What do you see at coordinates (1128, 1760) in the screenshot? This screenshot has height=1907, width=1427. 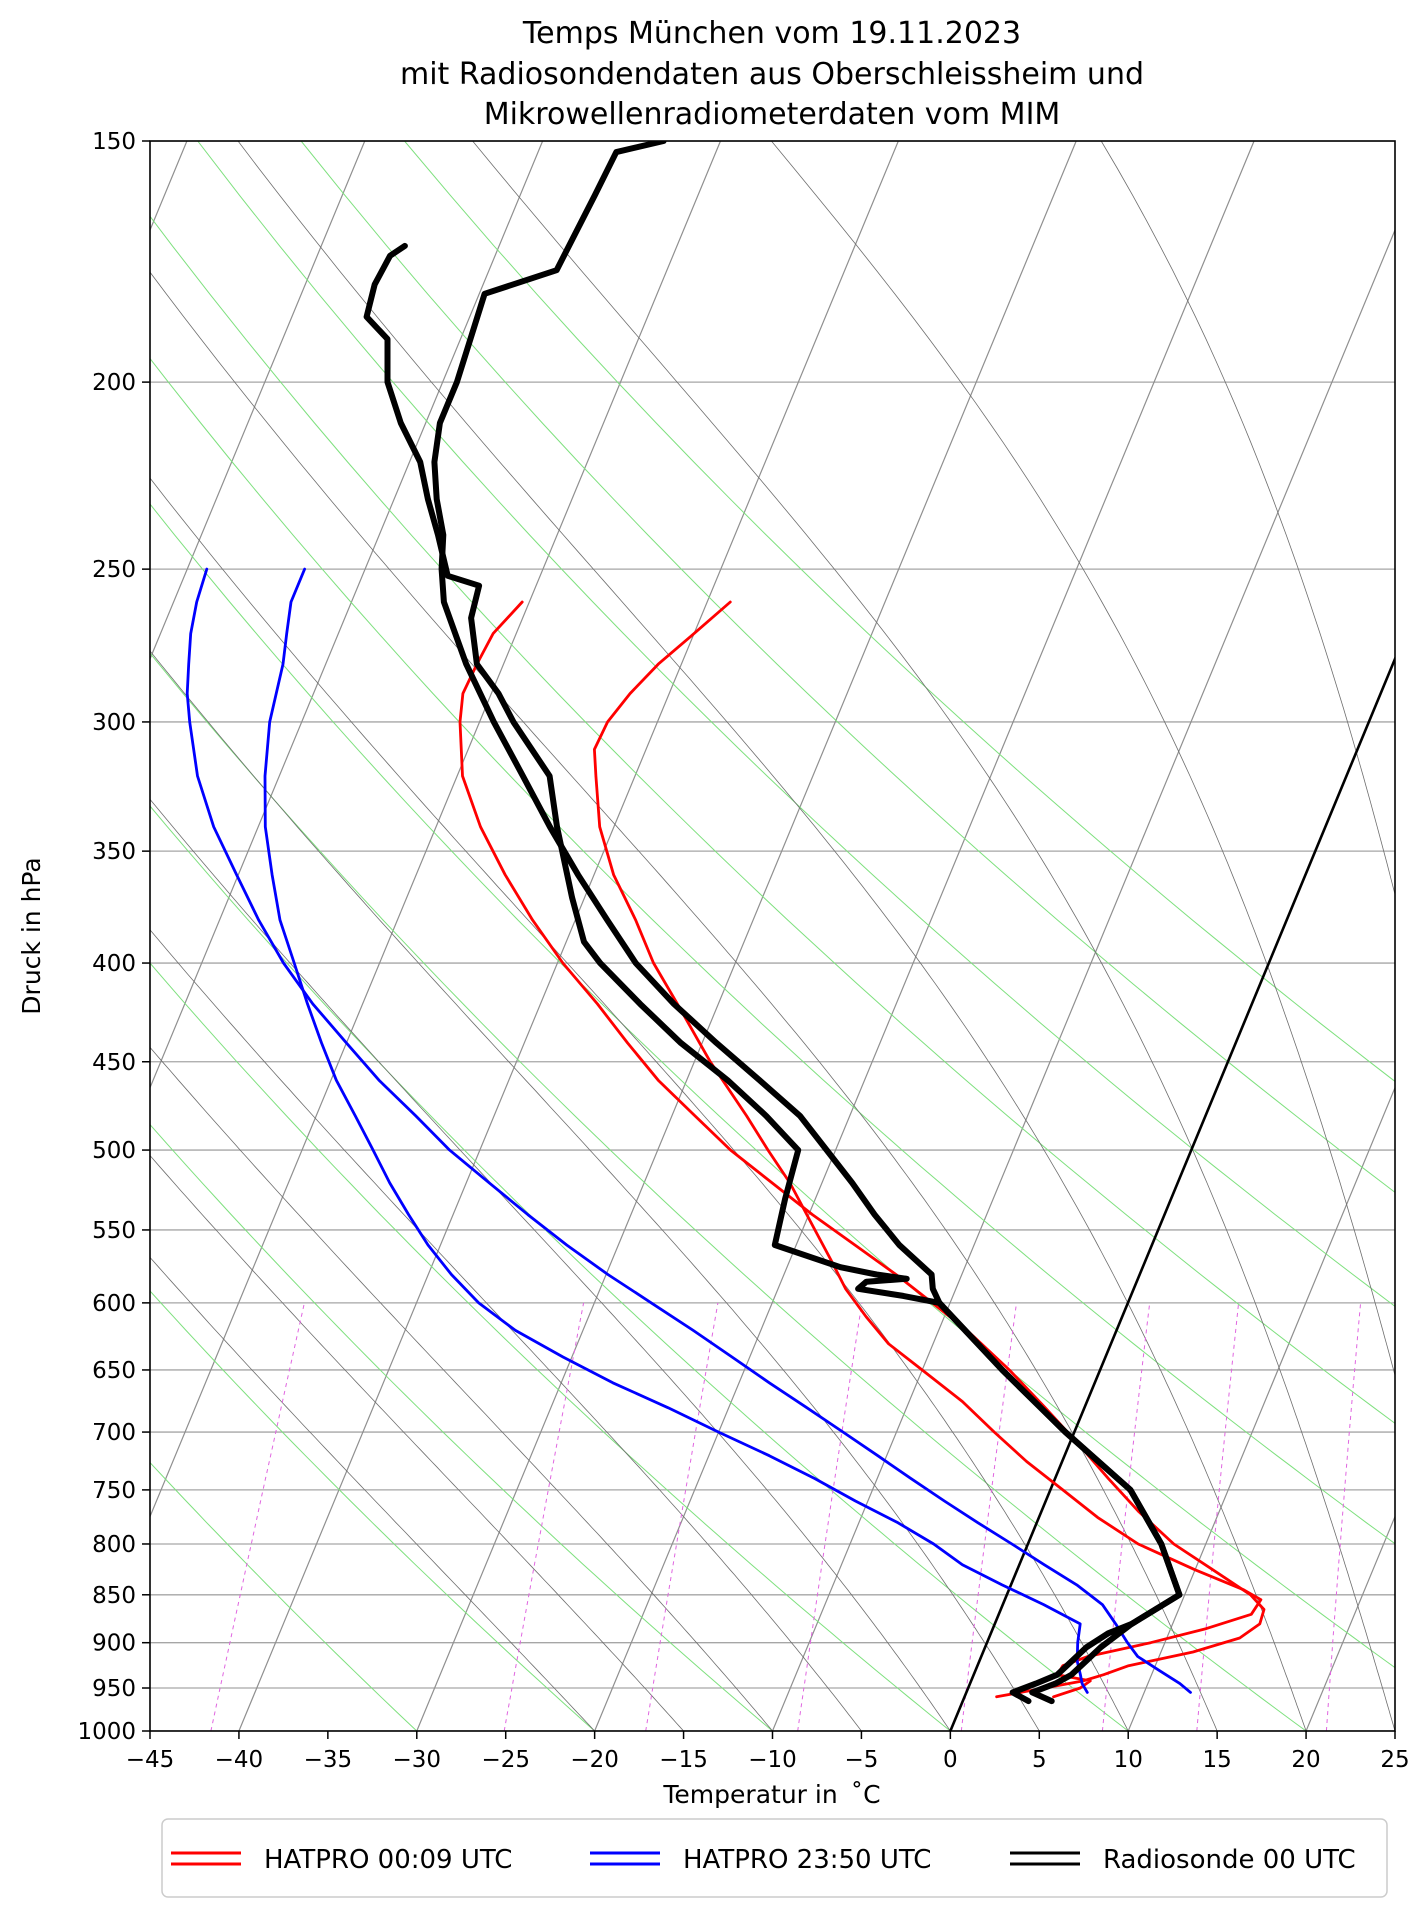 I see `x-tick-label: 10` at bounding box center [1128, 1760].